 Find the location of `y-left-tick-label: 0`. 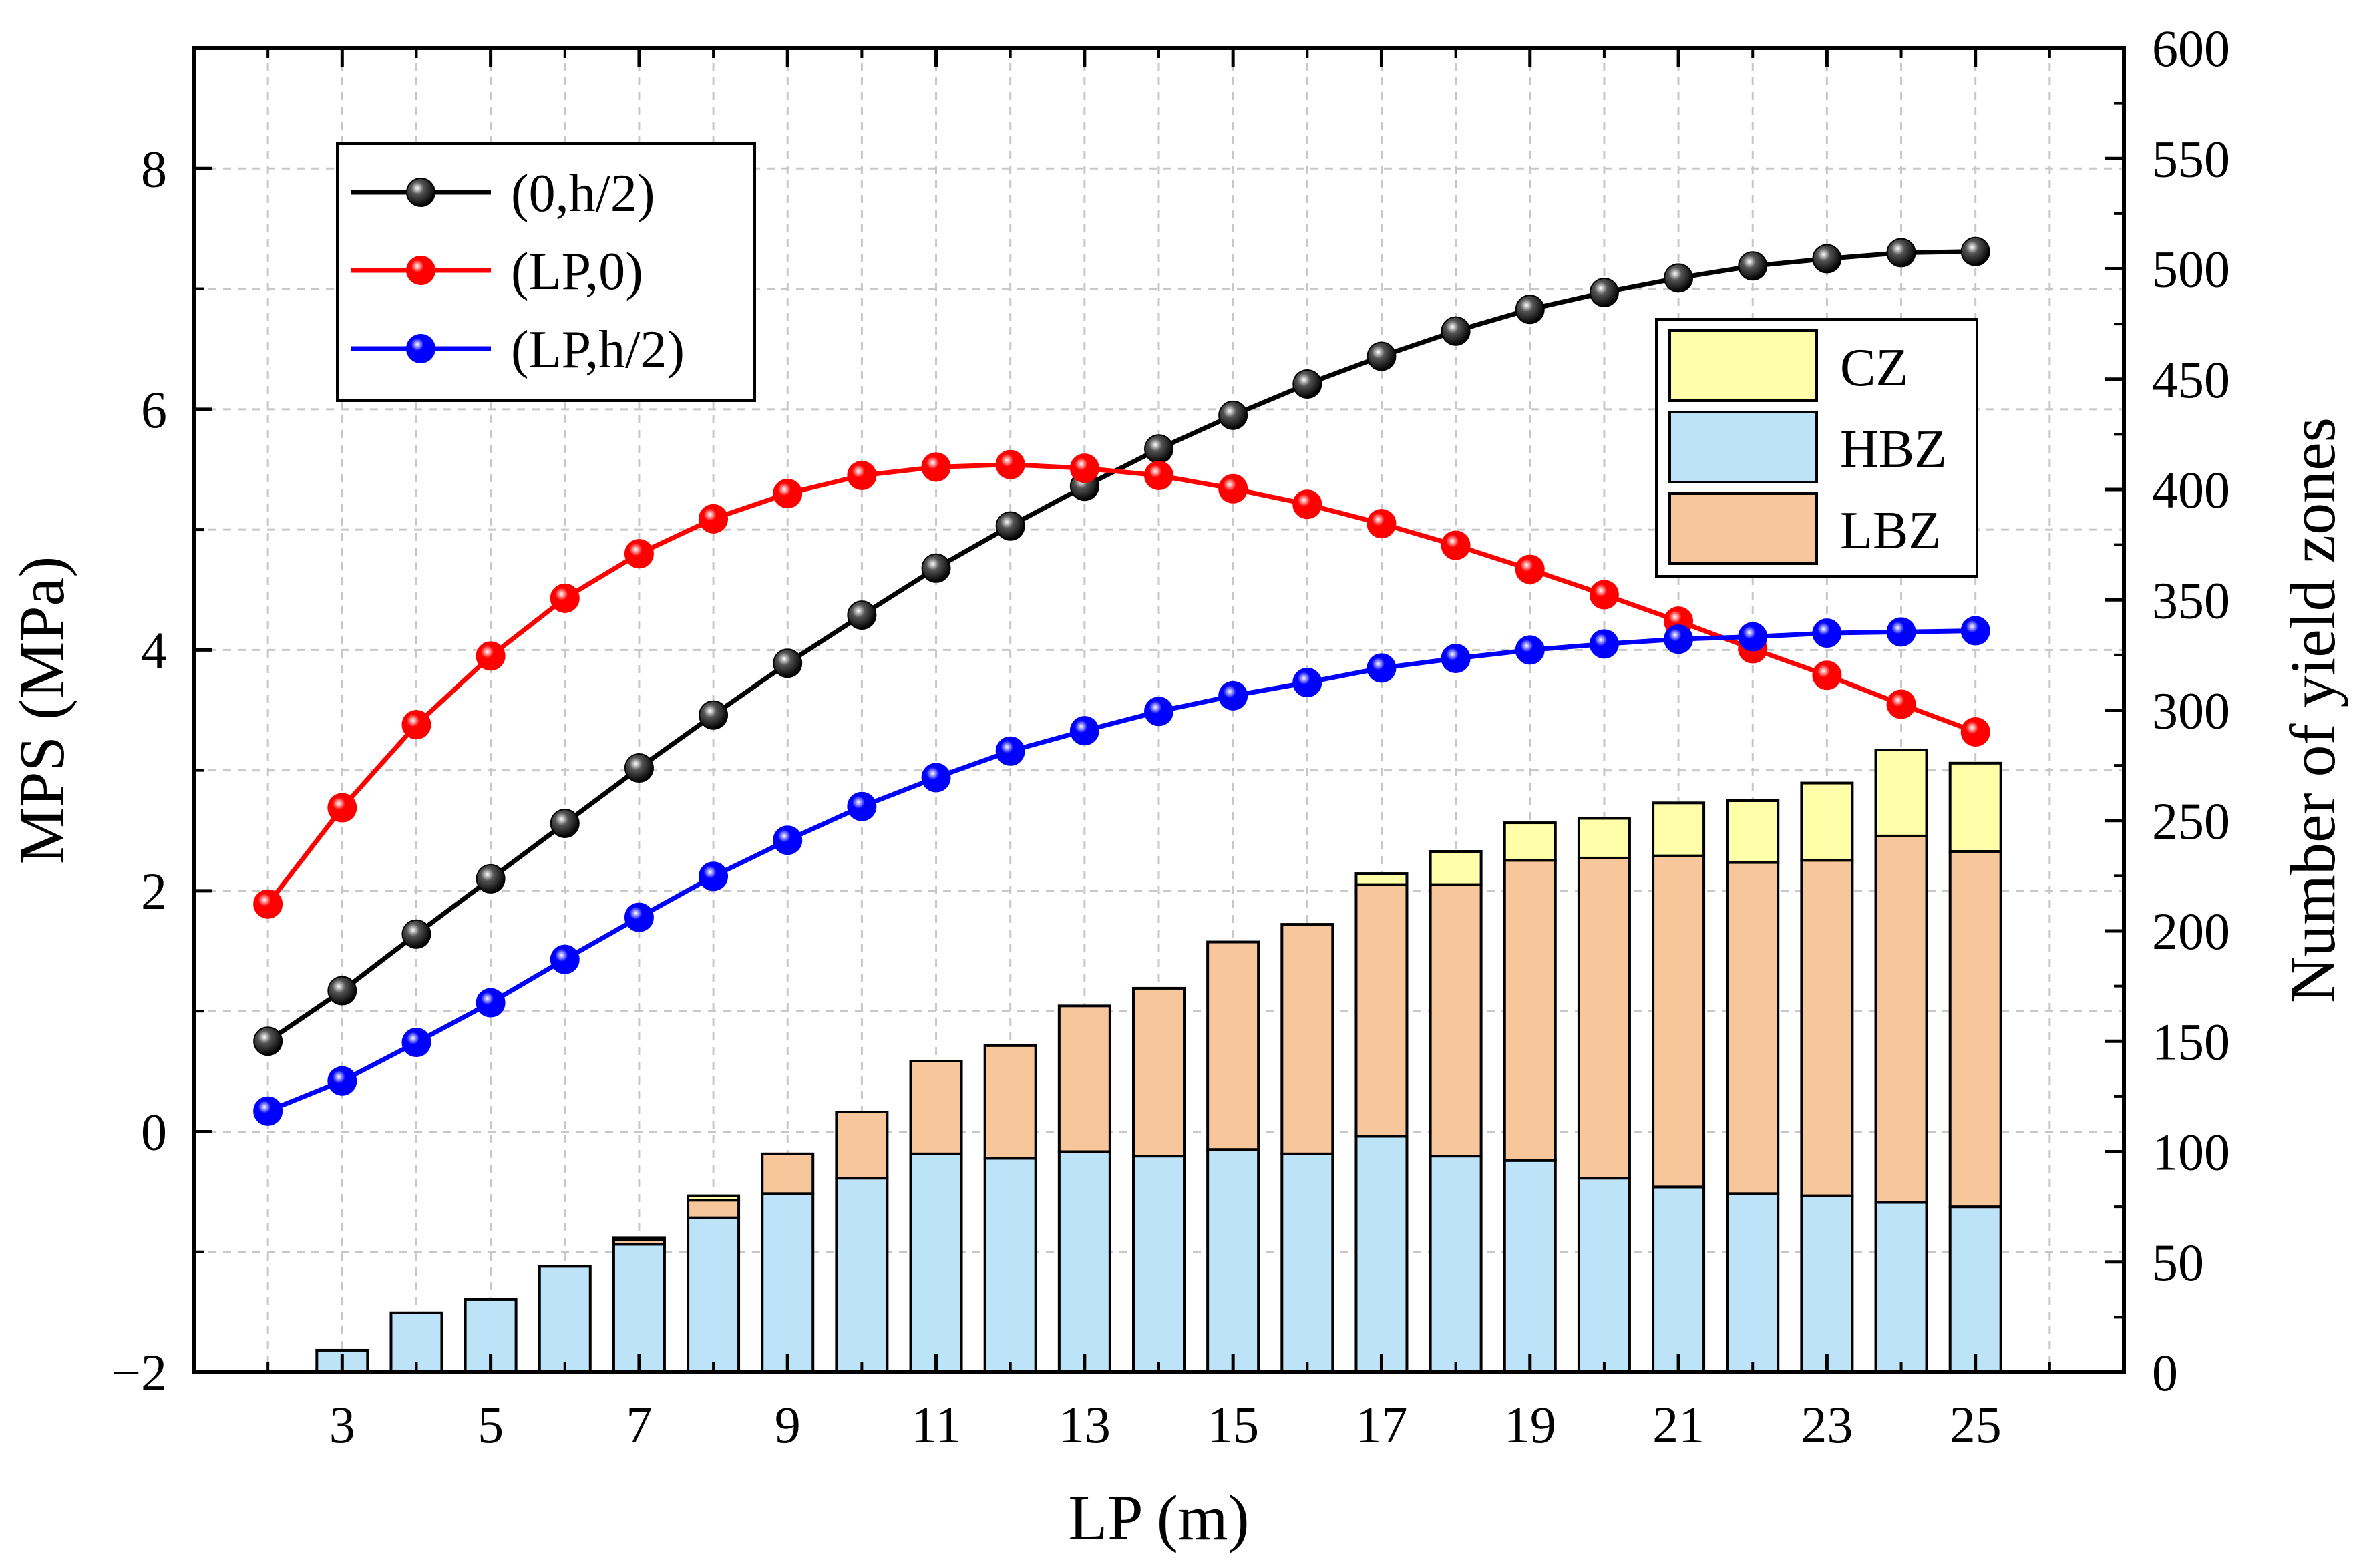

y-left-tick-label: 0 is located at coordinates (154, 1132).